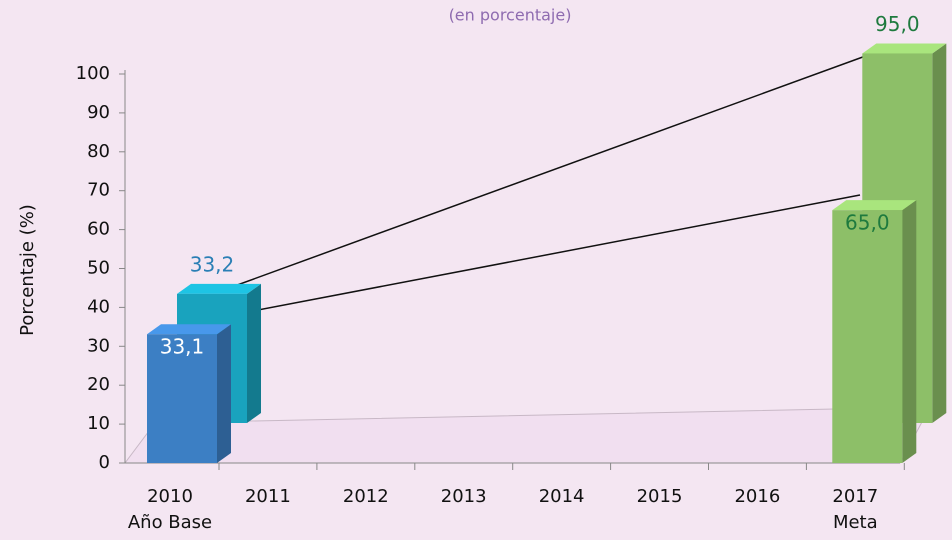 This screenshot has height=540, width=952. I want to click on x-tick-label: 2012, so click(366, 496).